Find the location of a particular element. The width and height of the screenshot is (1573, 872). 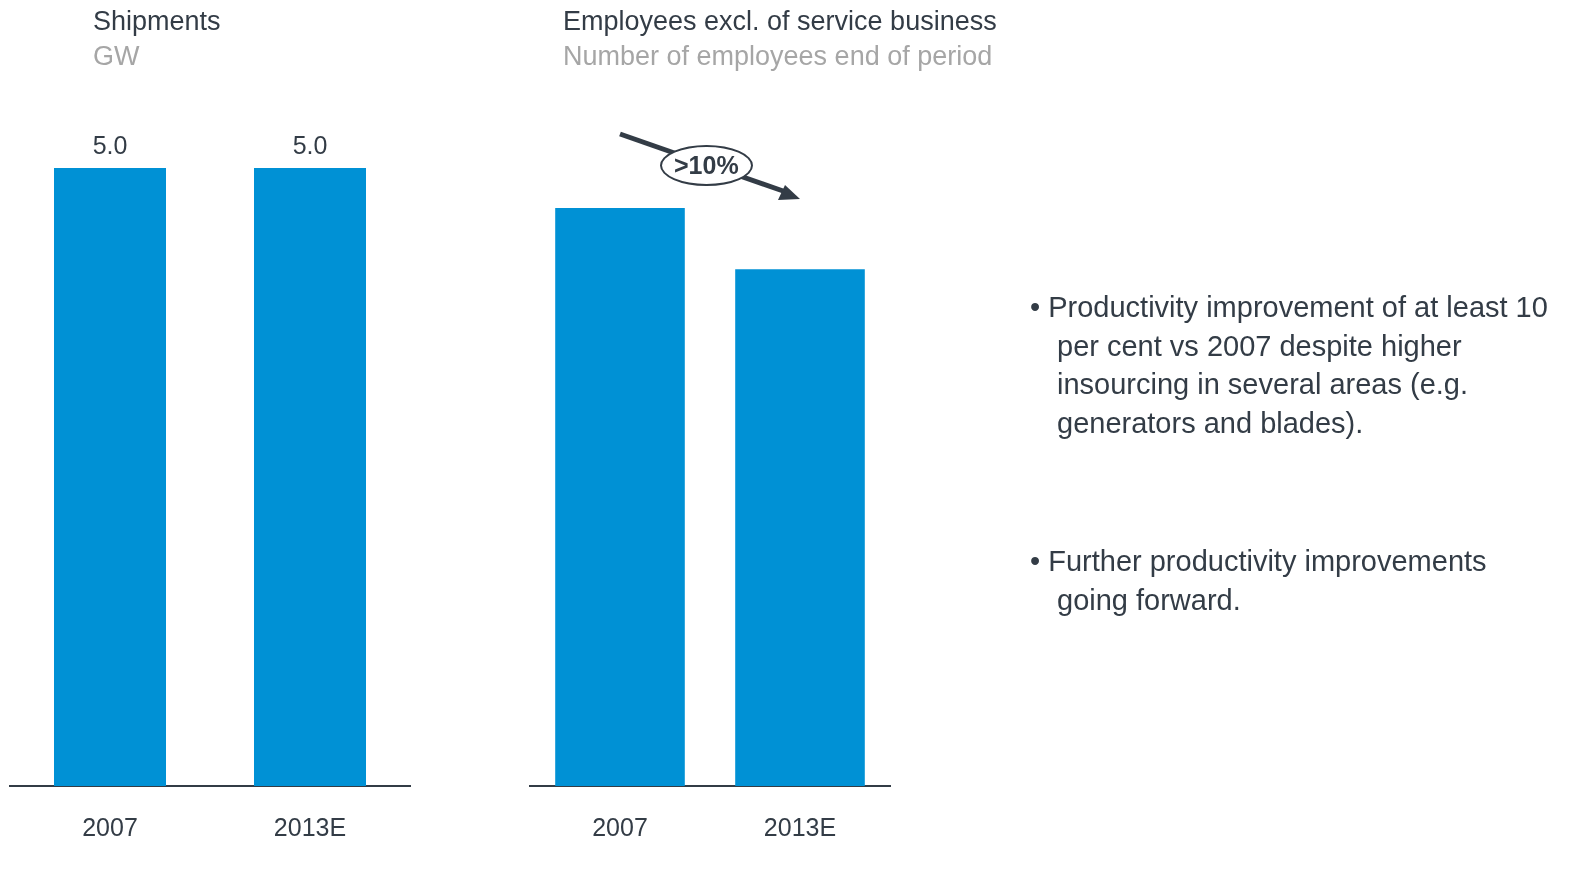

chart-subtitle: GW is located at coordinates (116, 56).